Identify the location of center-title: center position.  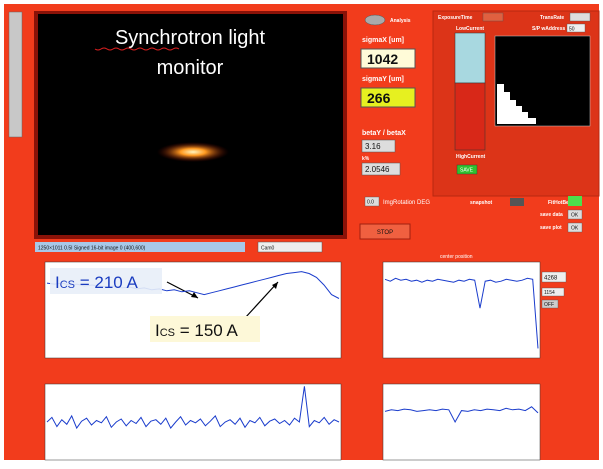
(456, 257).